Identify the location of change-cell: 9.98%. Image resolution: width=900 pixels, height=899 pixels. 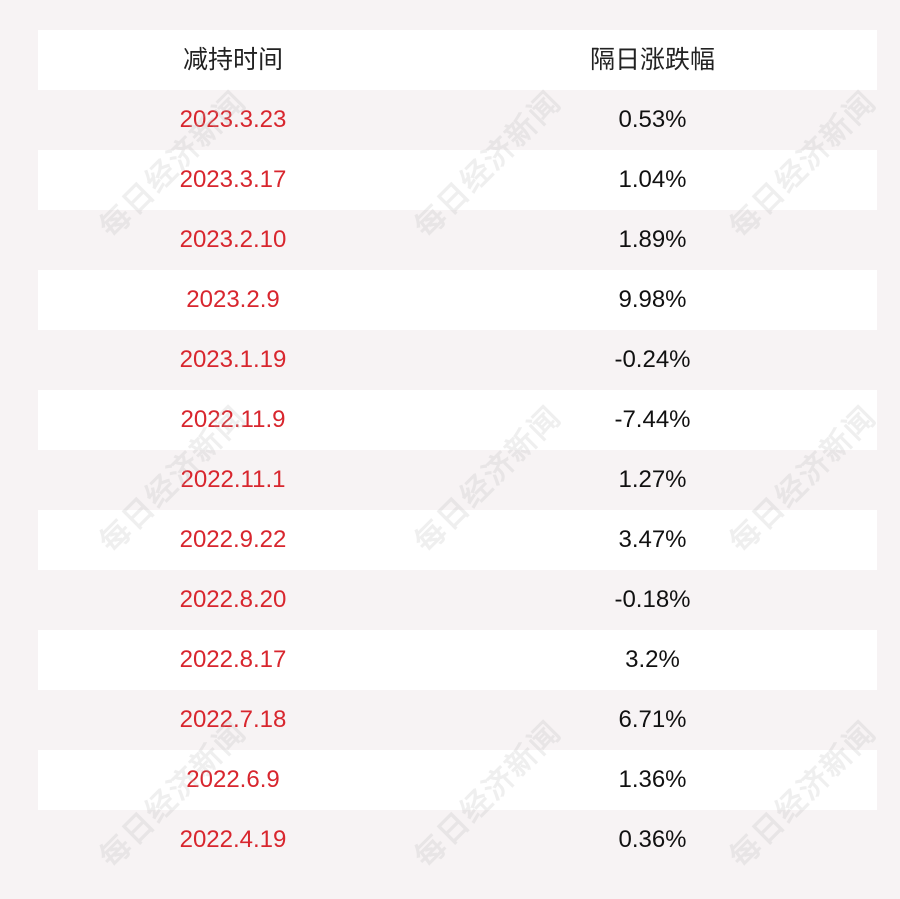
(652, 299).